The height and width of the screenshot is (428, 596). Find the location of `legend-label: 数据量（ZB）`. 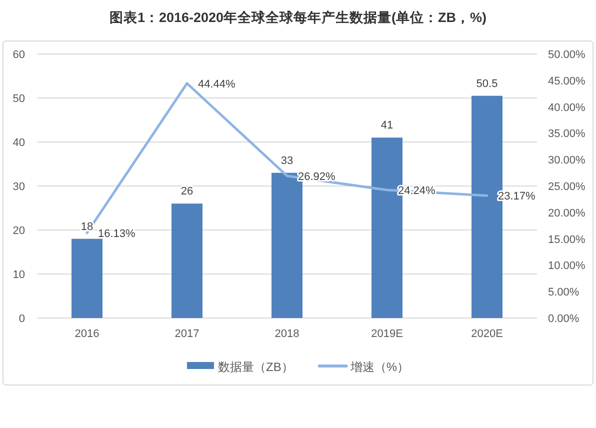

legend-label: 数据量（ZB） is located at coordinates (256, 367).